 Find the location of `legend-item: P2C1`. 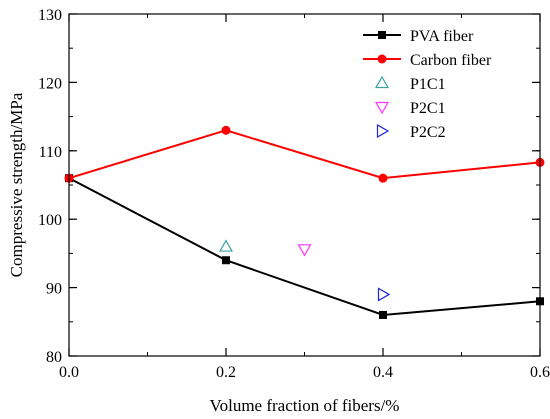

legend-item: P2C1 is located at coordinates (410, 108).